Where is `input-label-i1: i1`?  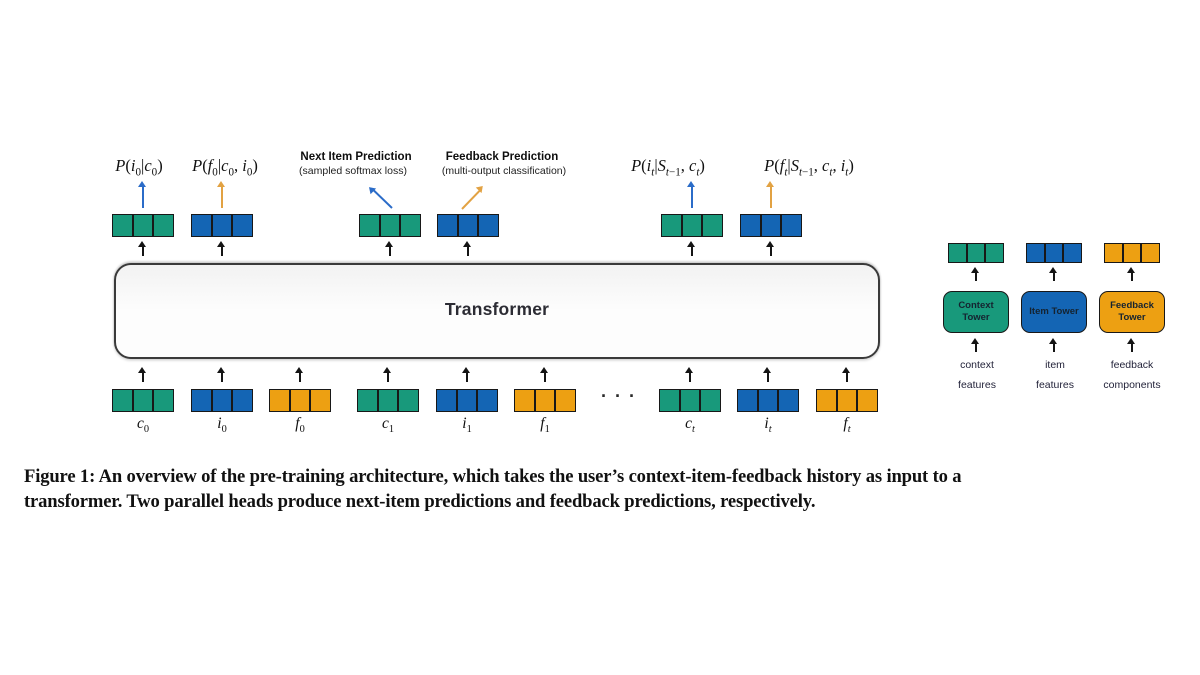
input-label-i1: i1 is located at coordinates (467, 425).